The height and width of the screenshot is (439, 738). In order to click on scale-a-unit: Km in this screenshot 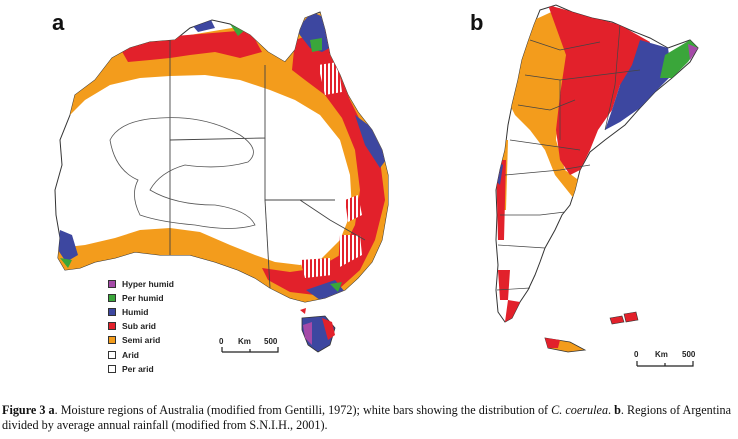, I will do `click(244, 341)`.